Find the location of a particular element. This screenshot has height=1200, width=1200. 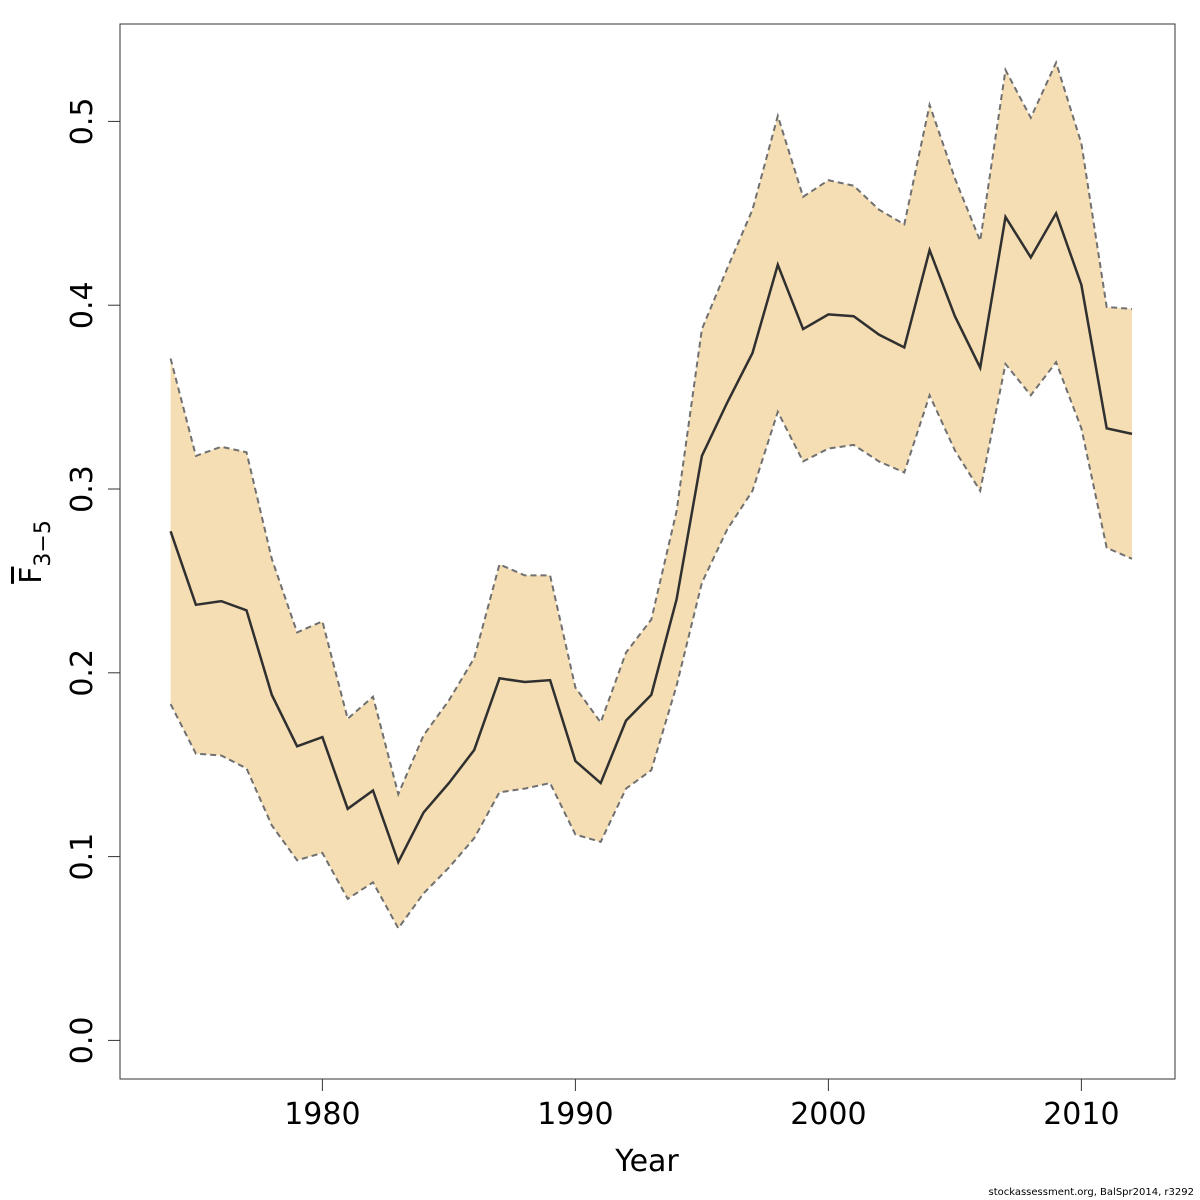

y-tick-label: 0.1 is located at coordinates (82, 857).